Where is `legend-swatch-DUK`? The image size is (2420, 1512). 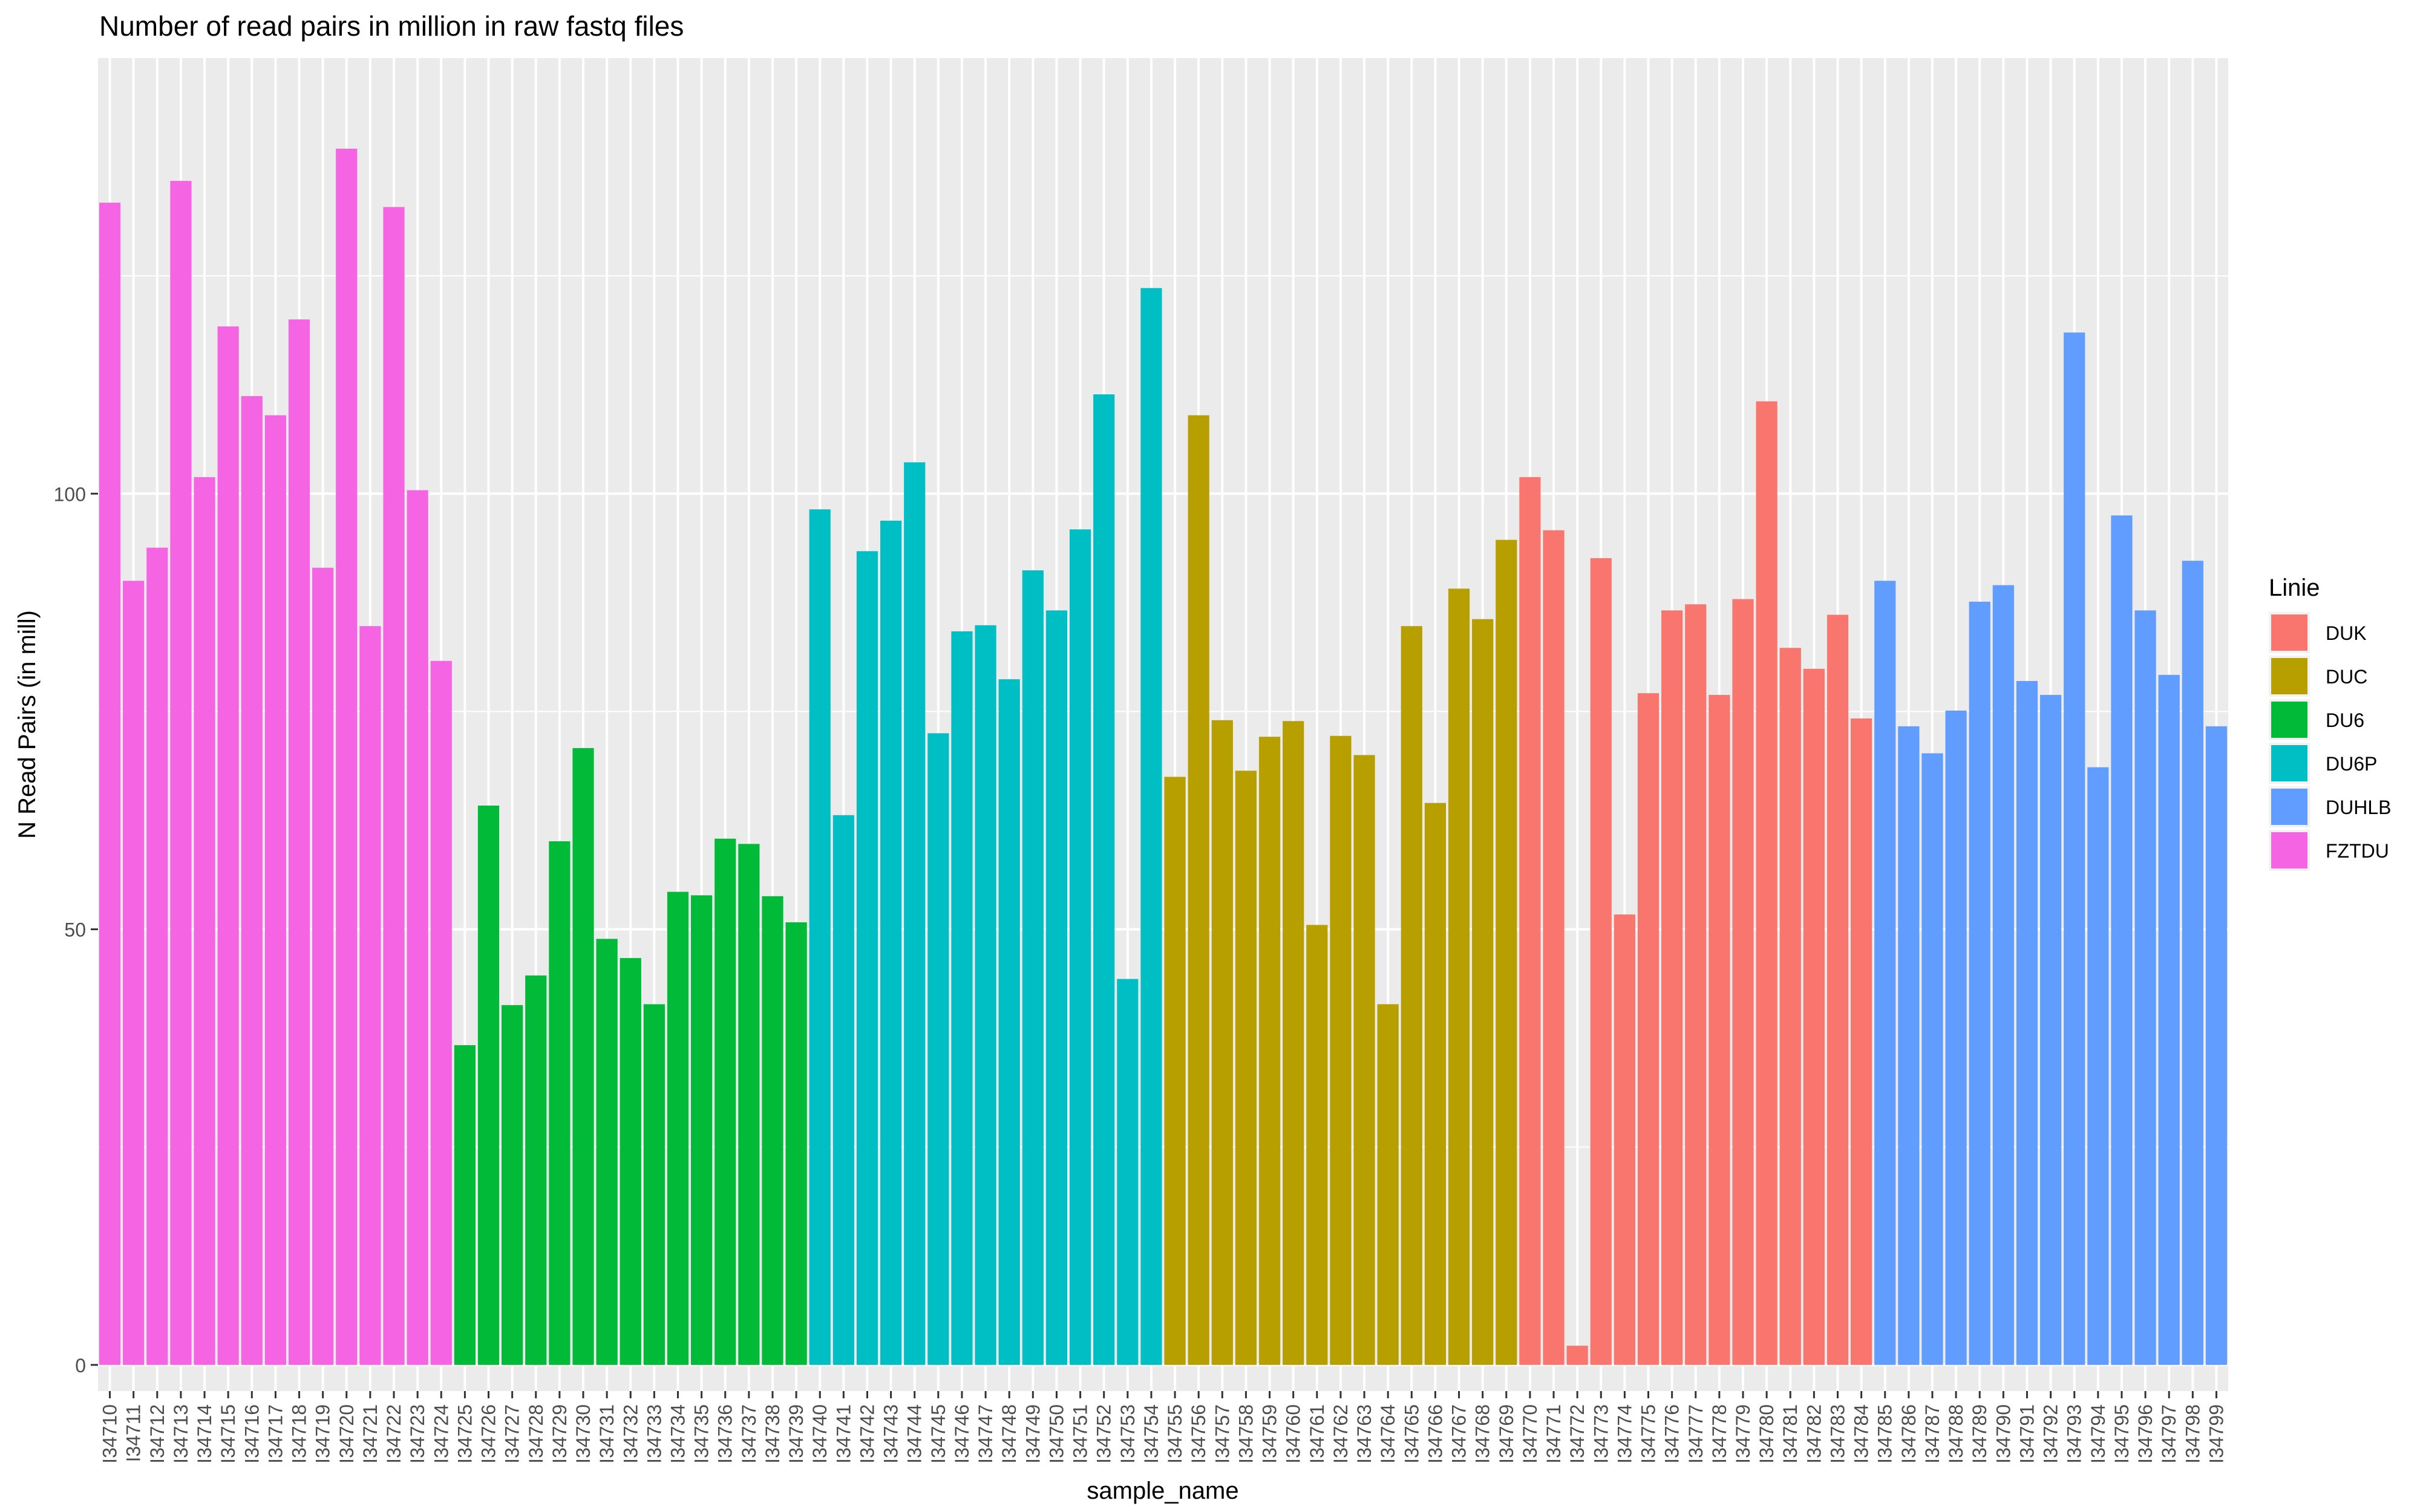
legend-swatch-DUK is located at coordinates (2289, 632).